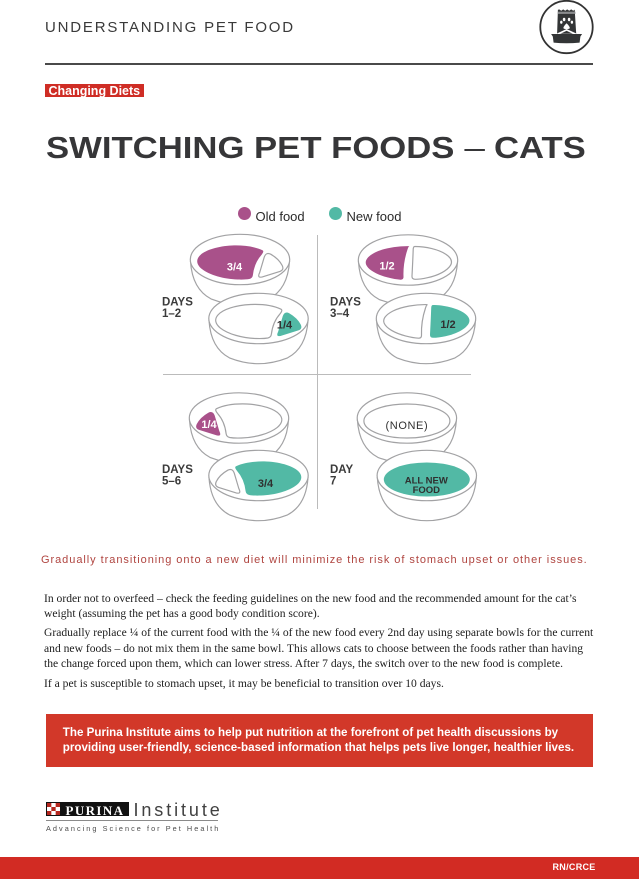 The height and width of the screenshot is (879, 639). What do you see at coordinates (342, 470) in the screenshot?
I see `svg-text: DAY` at bounding box center [342, 470].